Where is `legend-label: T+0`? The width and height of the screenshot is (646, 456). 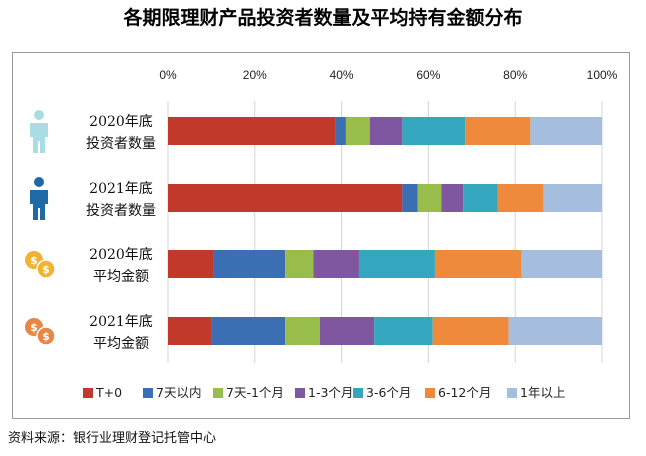
legend-label: T+0 is located at coordinates (108, 392).